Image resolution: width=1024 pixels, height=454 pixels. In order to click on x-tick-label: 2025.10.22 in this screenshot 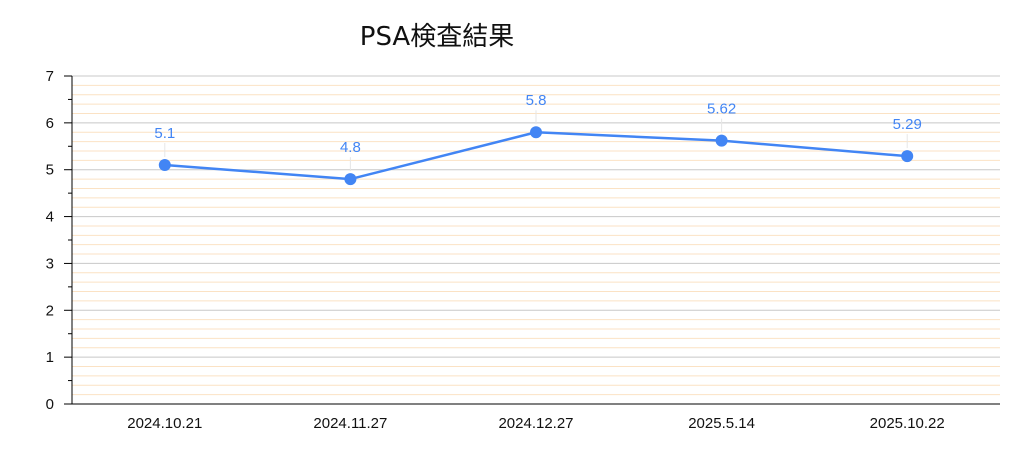, I will do `click(907, 423)`.